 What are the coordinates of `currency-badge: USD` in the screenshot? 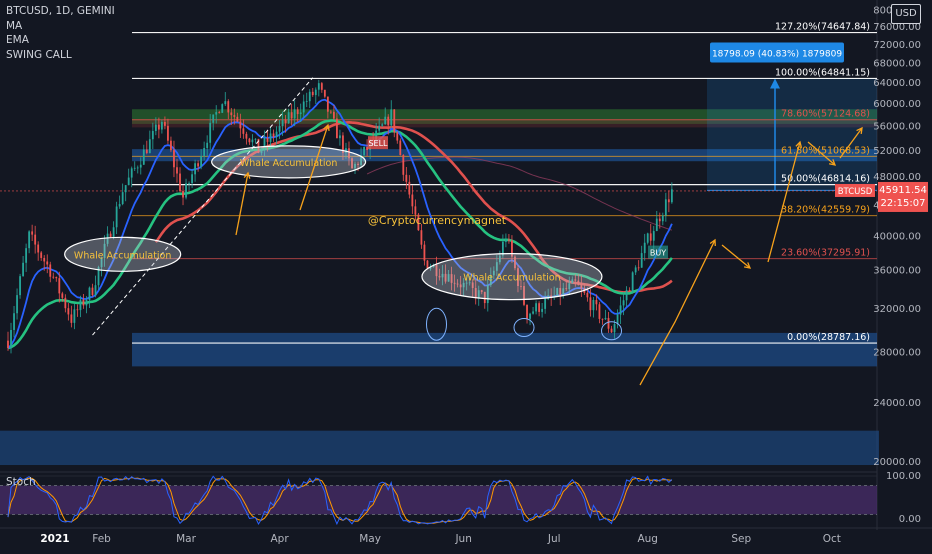 It's located at (906, 14).